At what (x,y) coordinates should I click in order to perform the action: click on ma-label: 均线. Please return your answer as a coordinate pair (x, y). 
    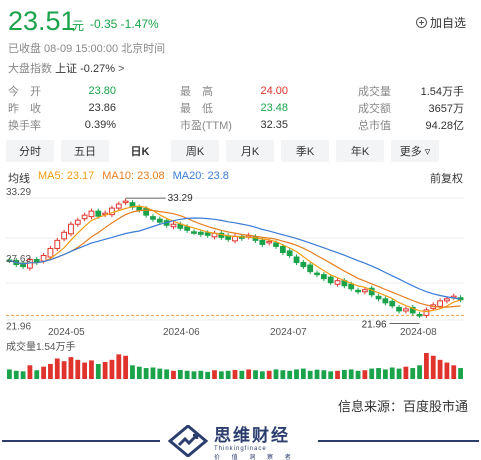
    Looking at the image, I should click on (19, 179).